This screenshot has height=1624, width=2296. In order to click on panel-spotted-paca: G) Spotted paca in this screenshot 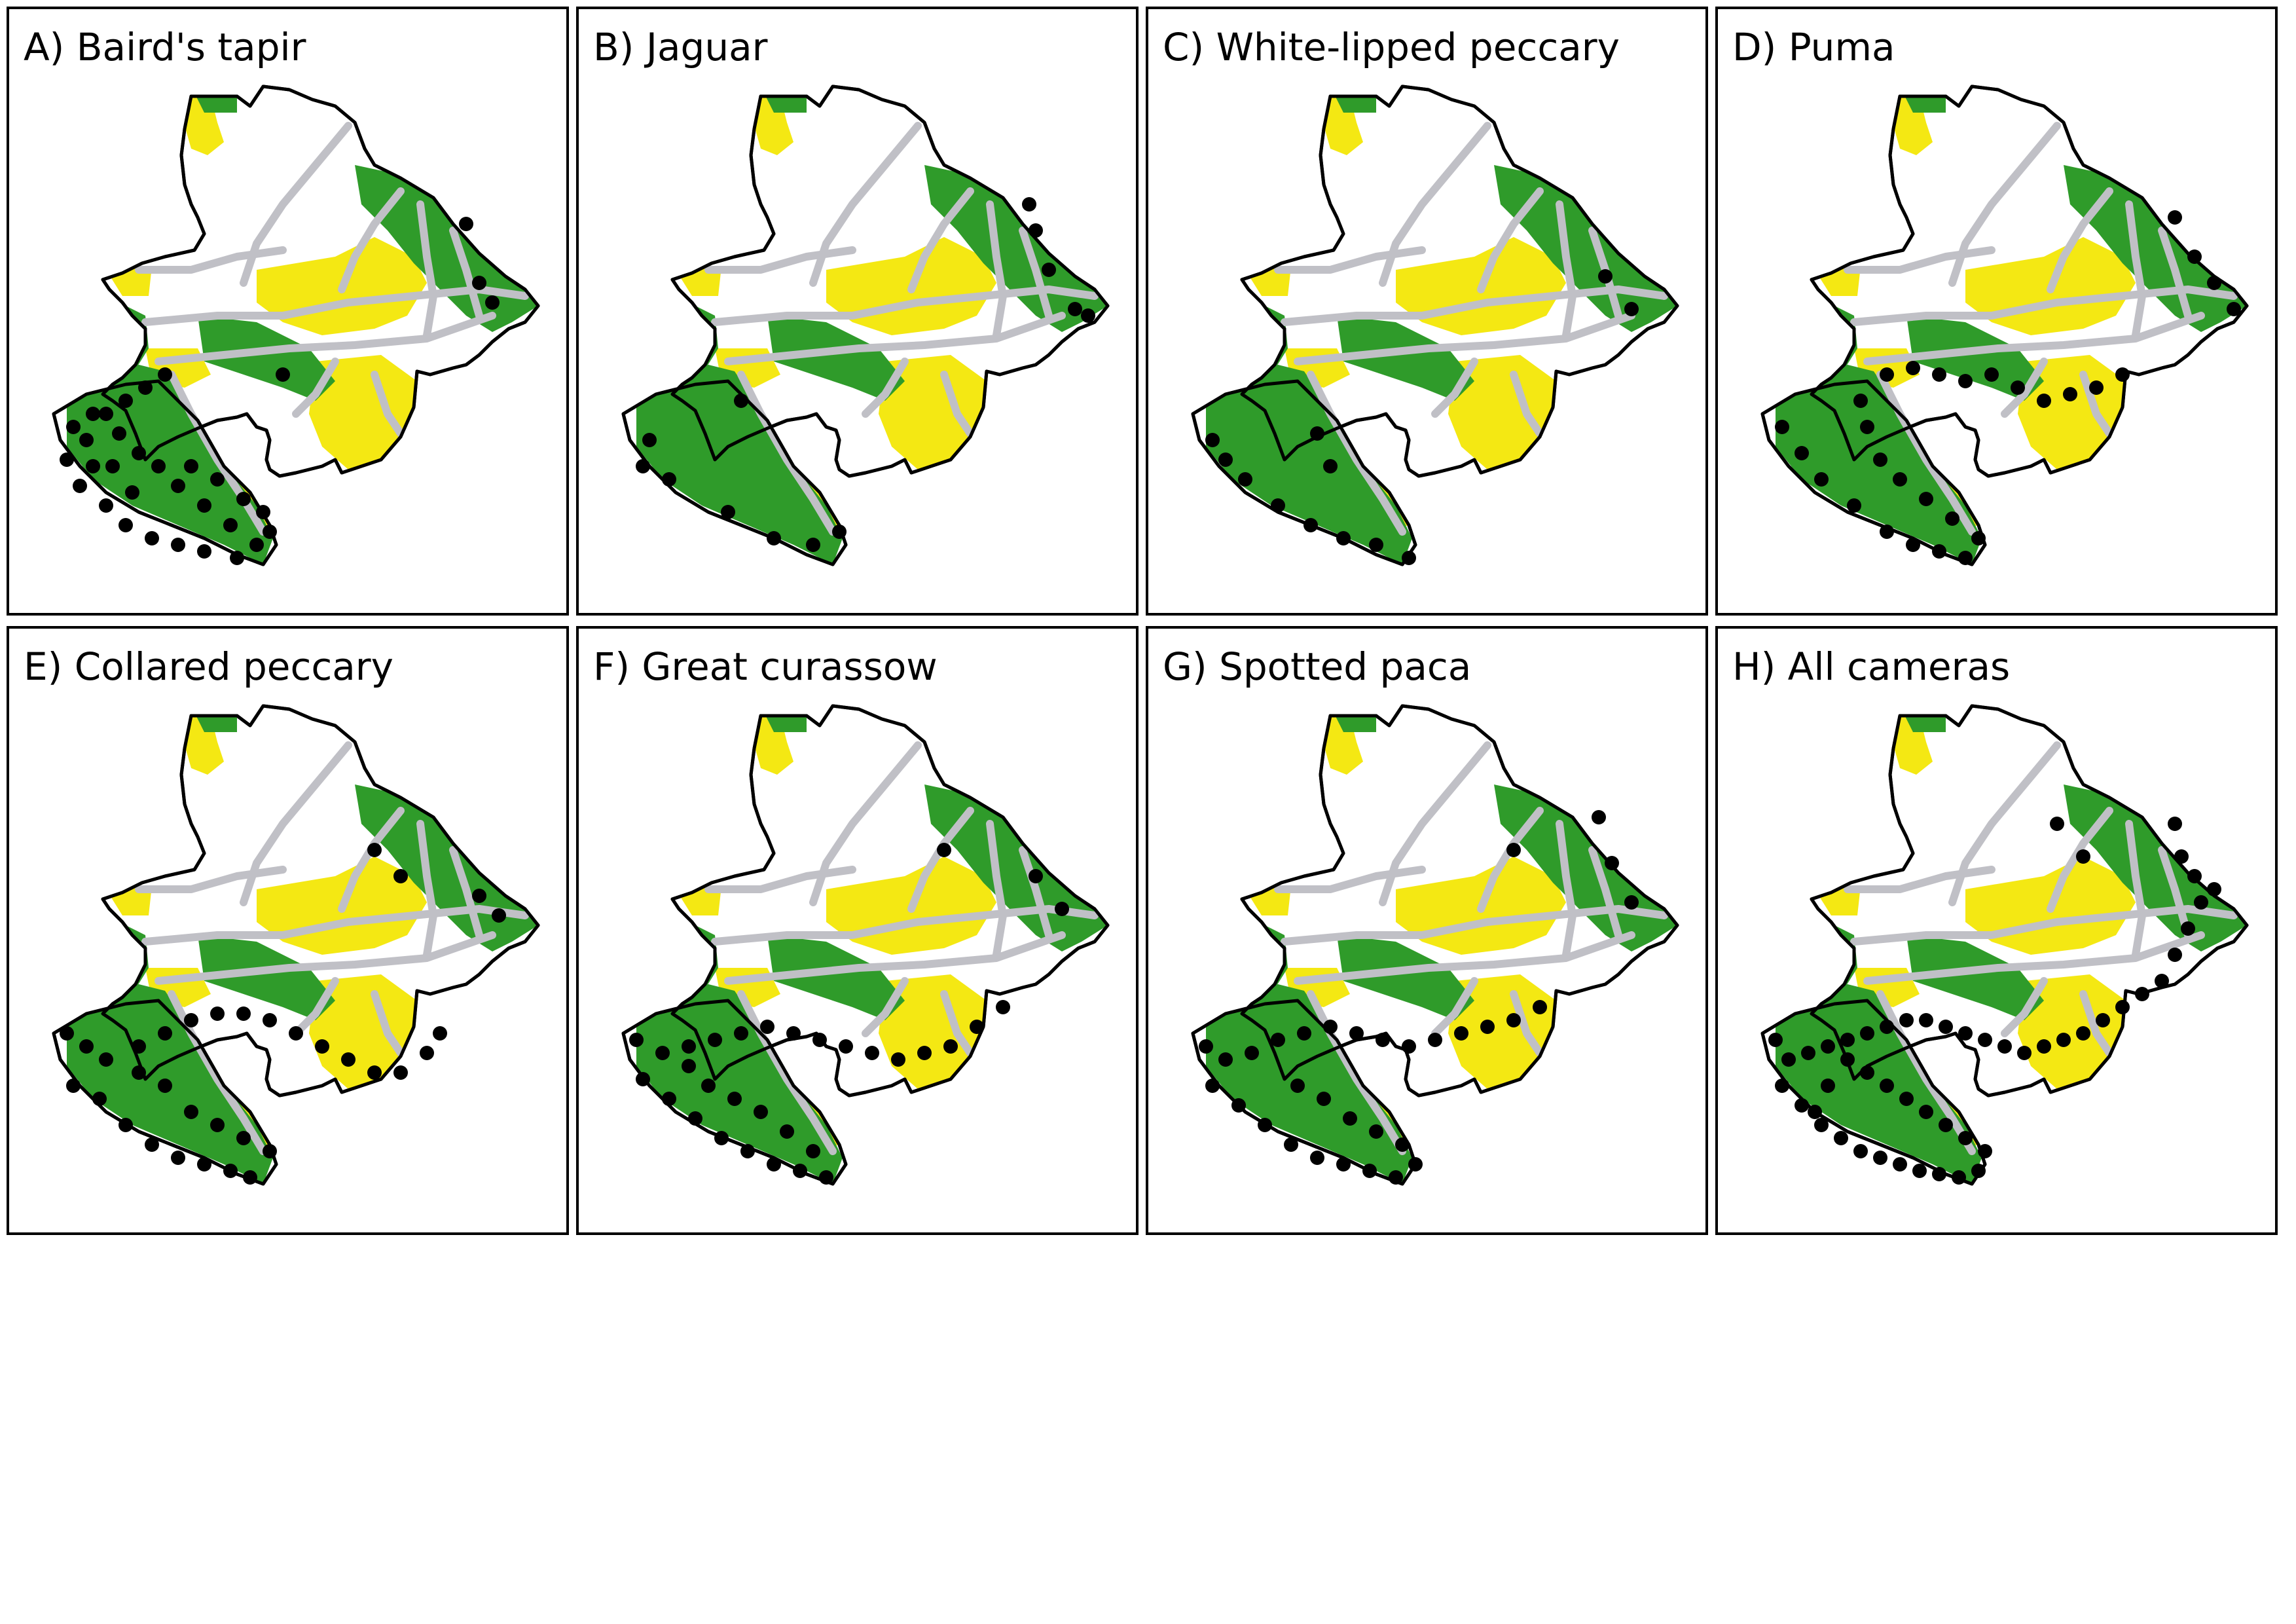, I will do `click(1427, 930)`.